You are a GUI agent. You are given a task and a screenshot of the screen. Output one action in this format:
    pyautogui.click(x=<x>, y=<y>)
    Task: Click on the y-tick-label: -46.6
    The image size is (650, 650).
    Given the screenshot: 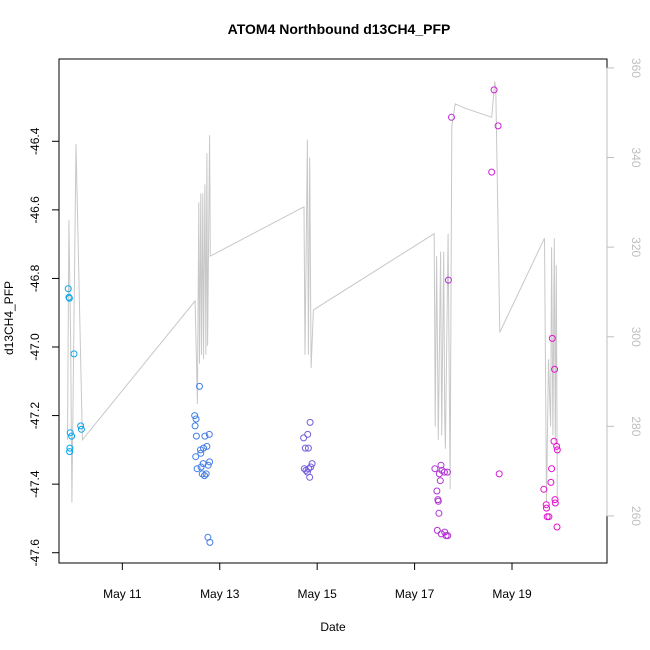 What is the action you would take?
    pyautogui.click(x=35, y=210)
    